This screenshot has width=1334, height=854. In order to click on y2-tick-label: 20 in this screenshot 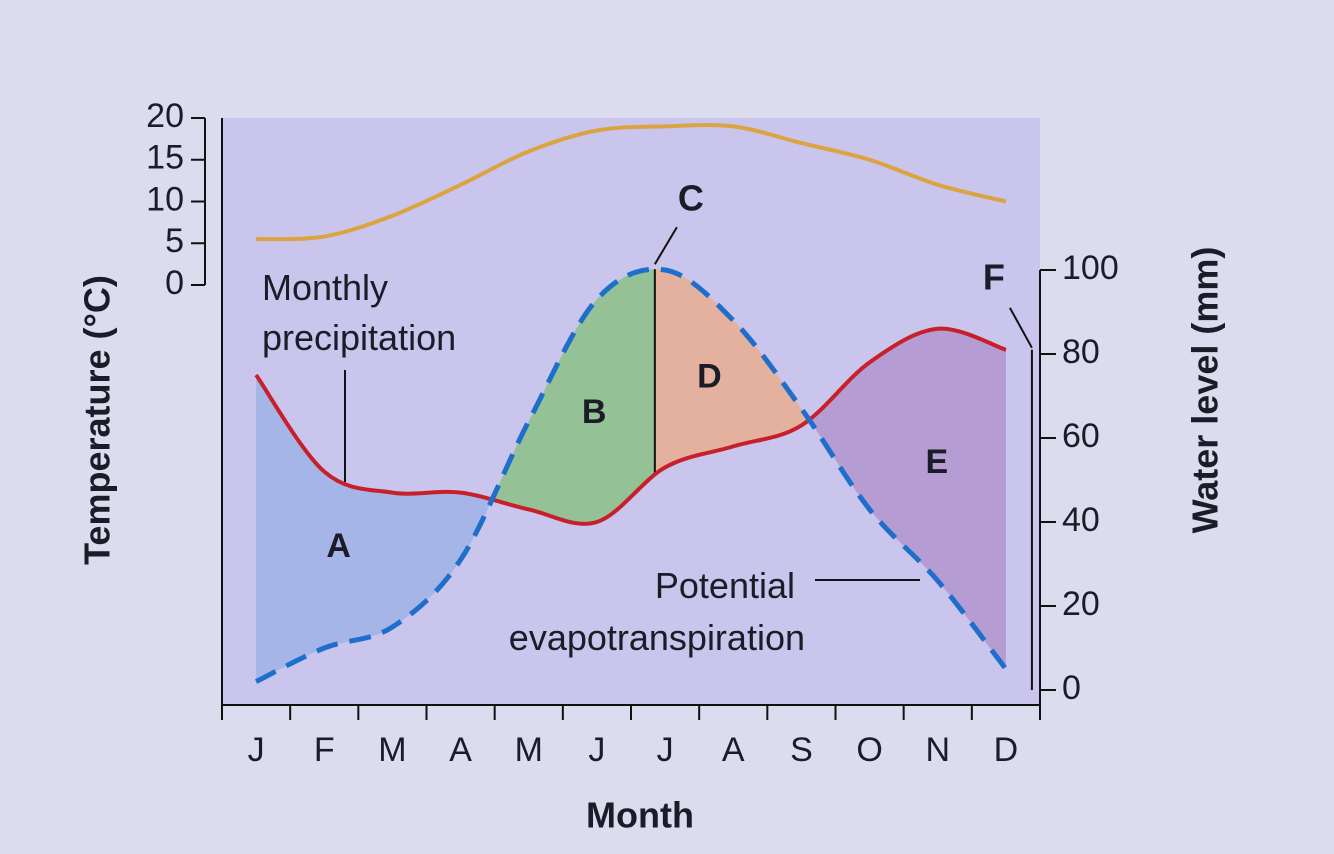, I will do `click(1081, 604)`.